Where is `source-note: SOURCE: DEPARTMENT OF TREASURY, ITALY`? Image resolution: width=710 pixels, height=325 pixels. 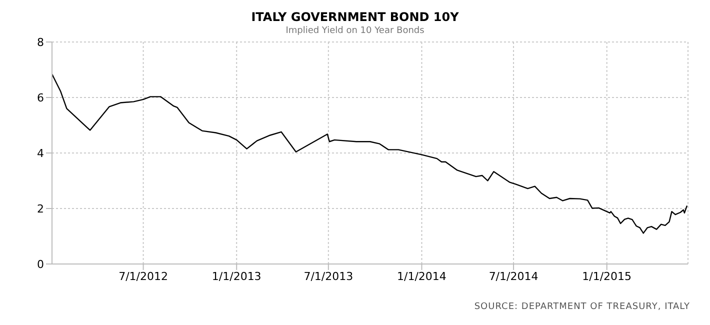 source-note: SOURCE: DEPARTMENT OF TREASURY, ITALY is located at coordinates (582, 307).